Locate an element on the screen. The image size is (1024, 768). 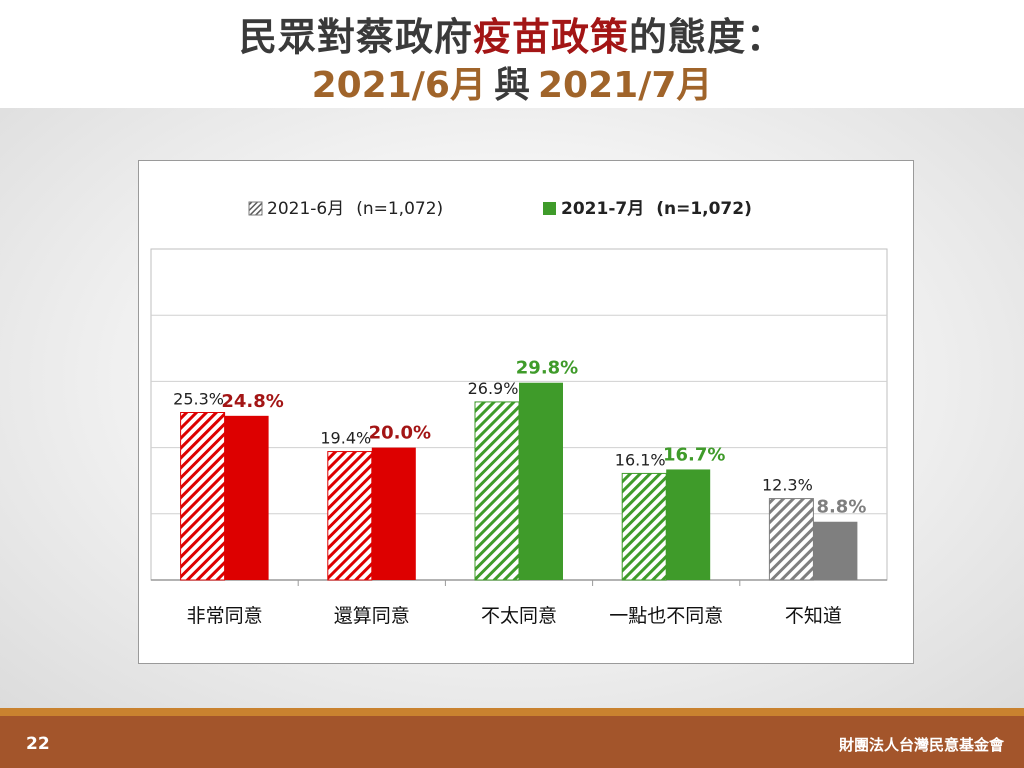
category-label: 不太同意 is located at coordinates (519, 616).